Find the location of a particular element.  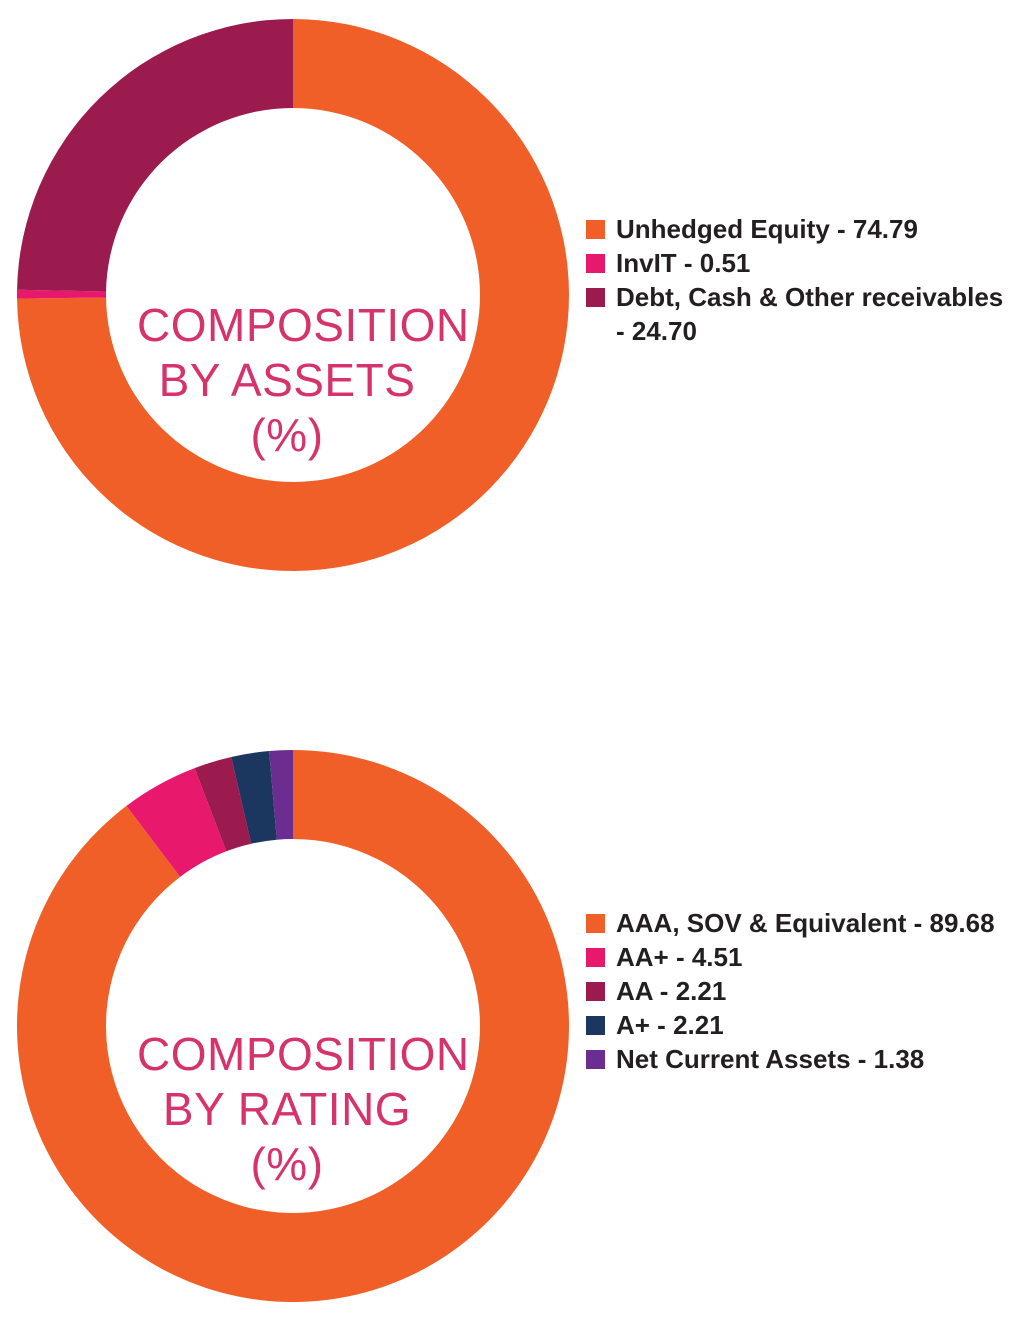

rating-legend-item: AAA, SOV & Equivalent - 89.68 is located at coordinates (801, 923).